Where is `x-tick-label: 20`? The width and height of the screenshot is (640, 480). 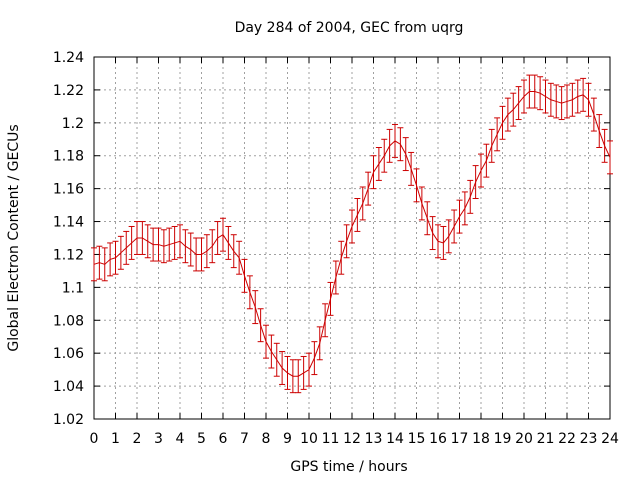 x-tick-label: 20 is located at coordinates (524, 439).